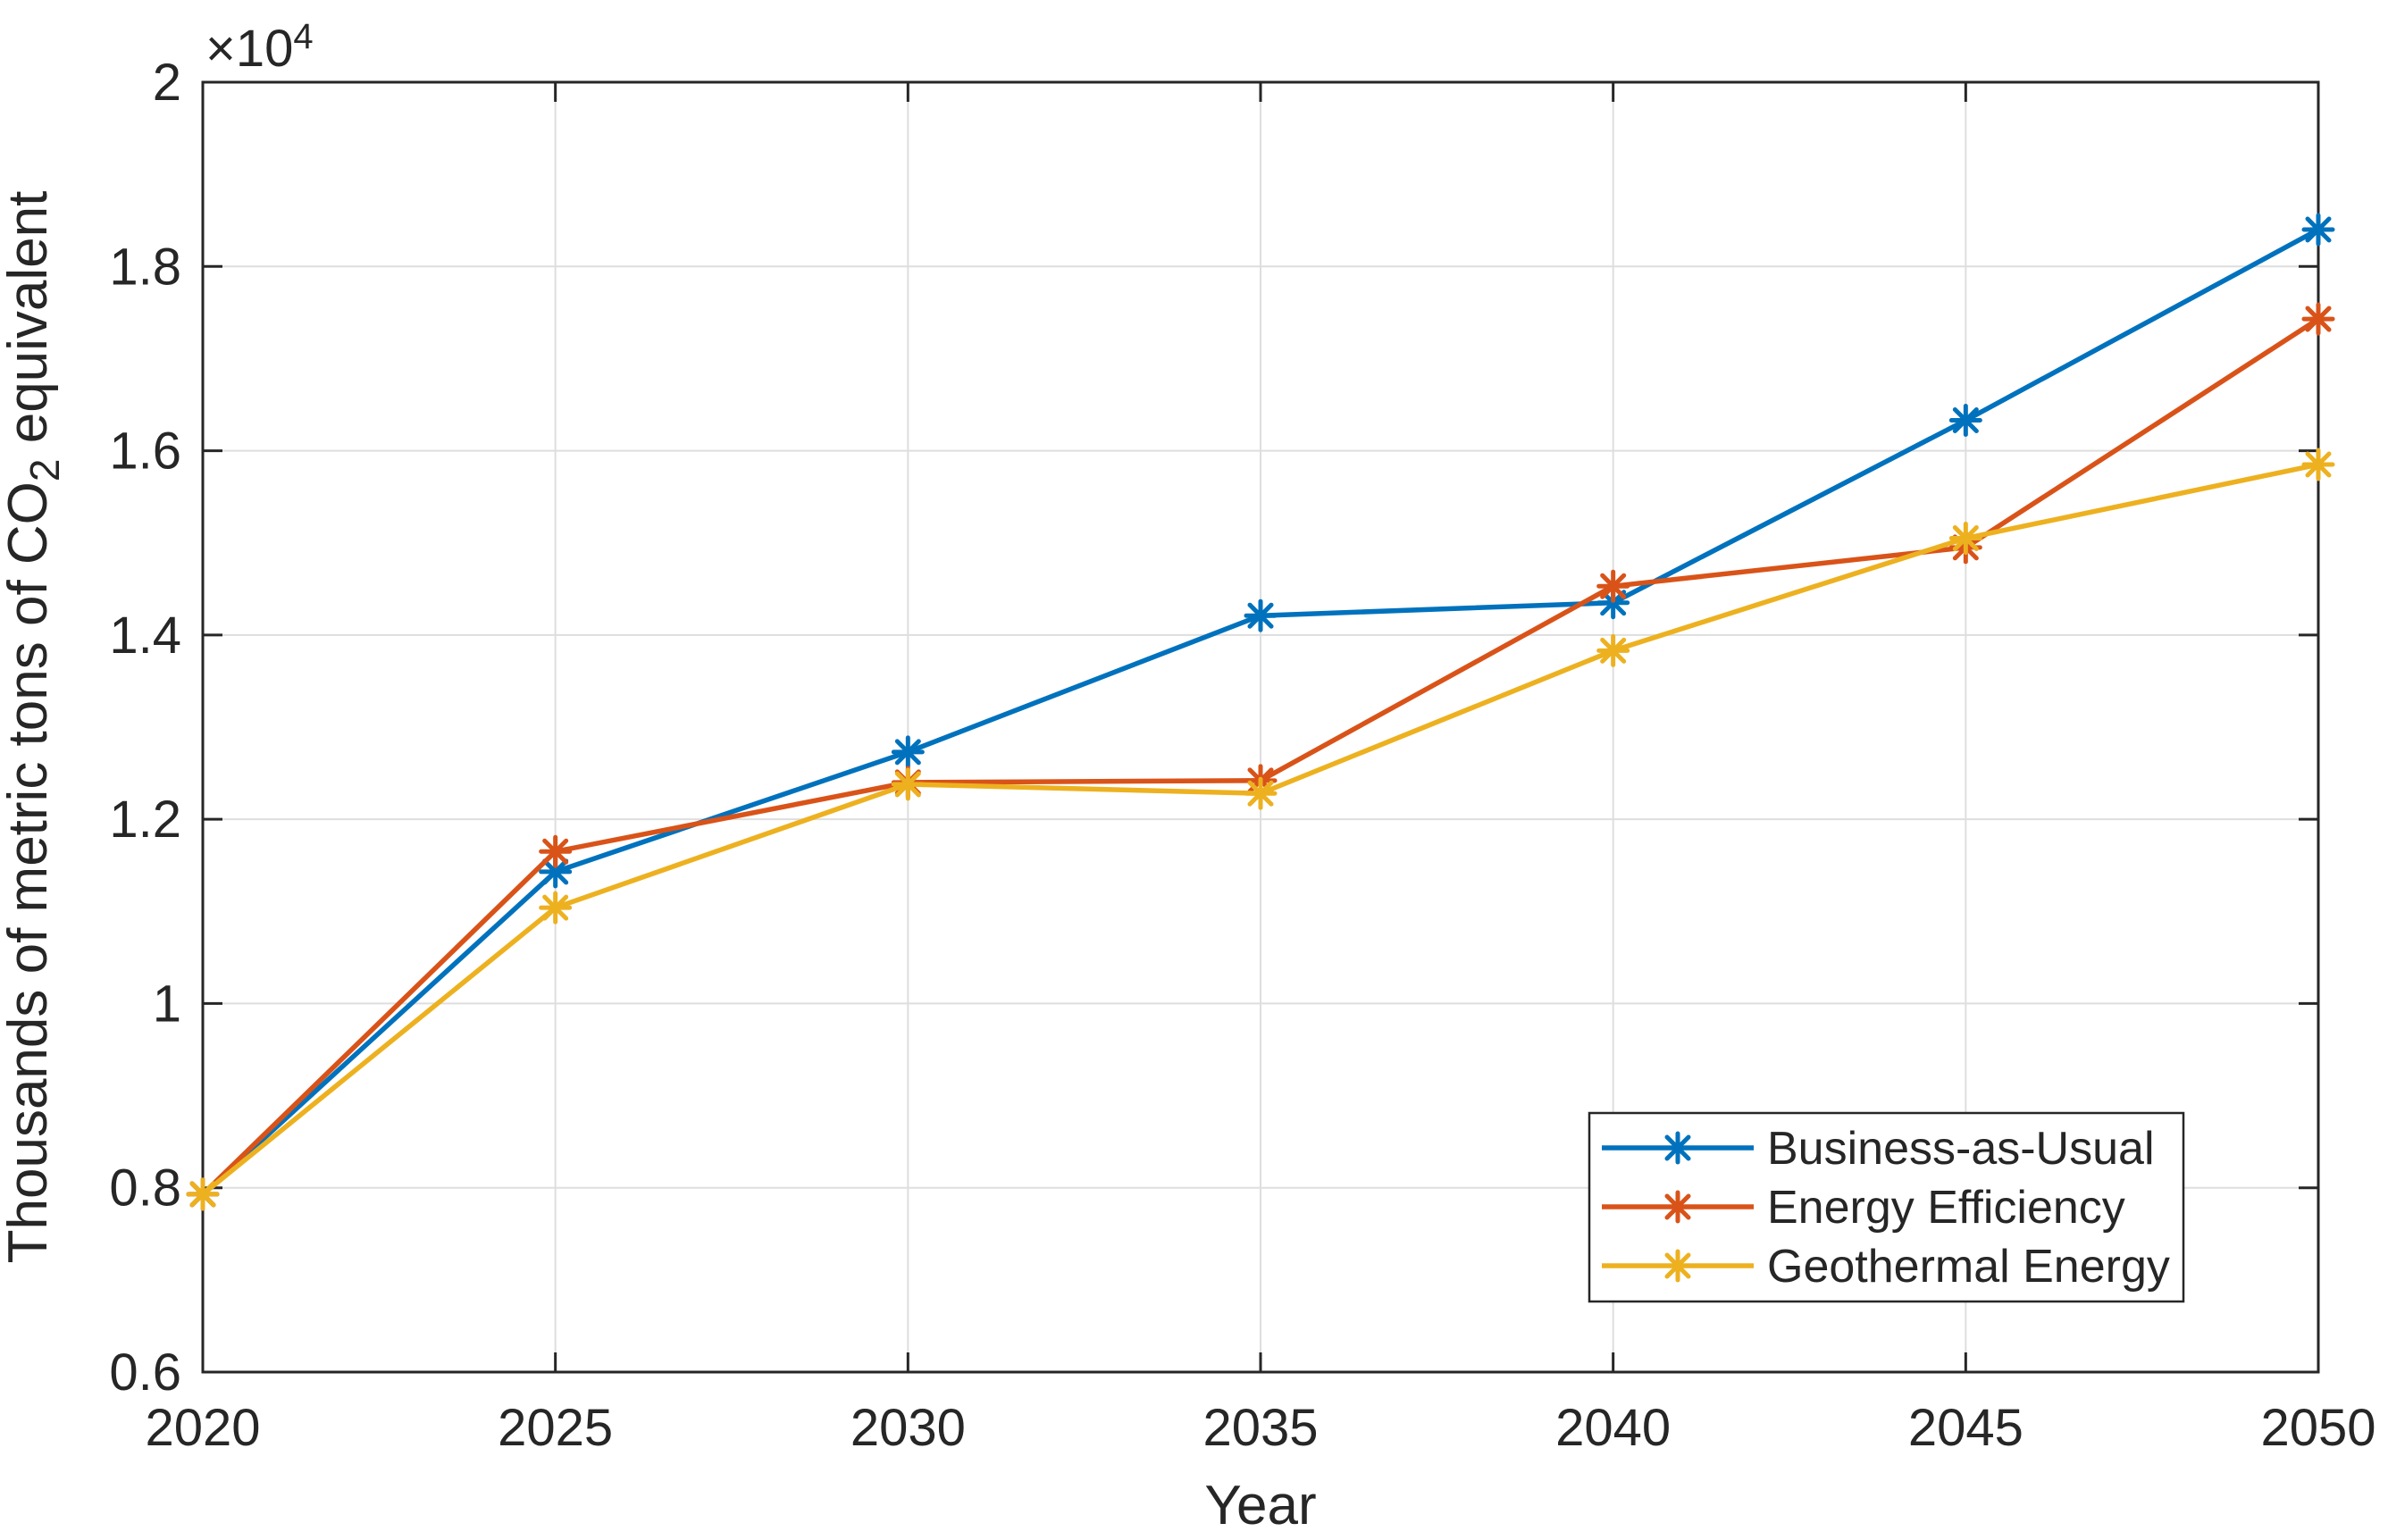 This screenshot has height=1540, width=2388. I want to click on legend-entry-geothermal-energy: Geothermal Energy, so click(1886, 1267).